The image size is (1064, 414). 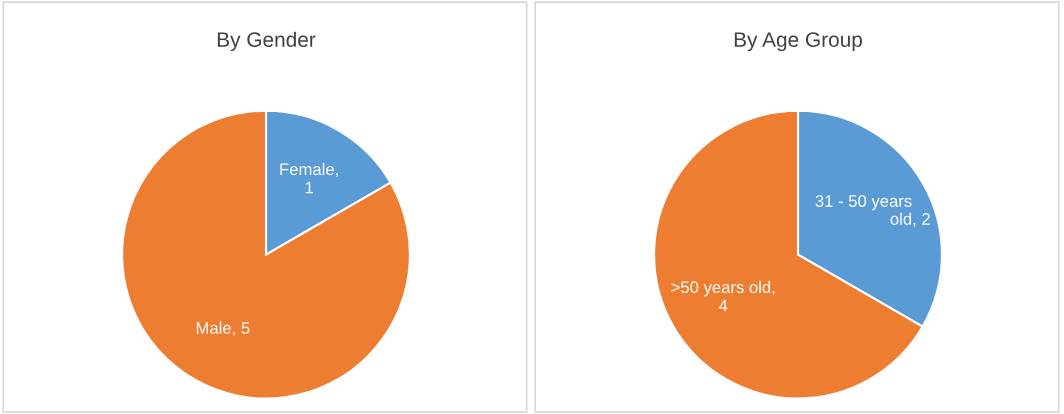 What do you see at coordinates (863, 210) in the screenshot?
I see `slice-label: 31 - 50 years old` at bounding box center [863, 210].